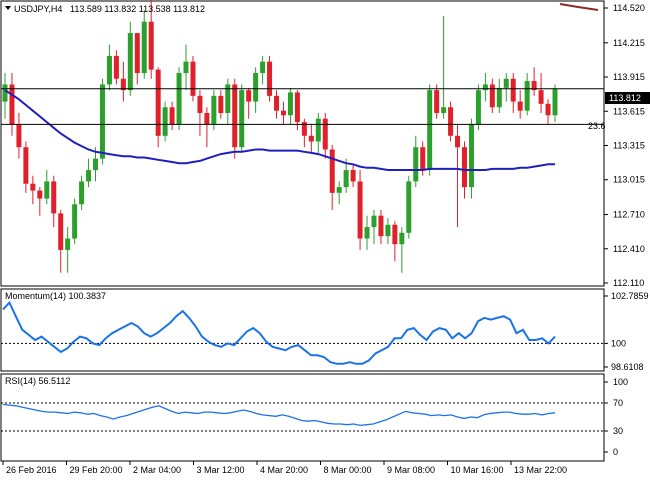  Describe the element at coordinates (628, 283) in the screenshot. I see `y-tick-label: 112.110` at that location.